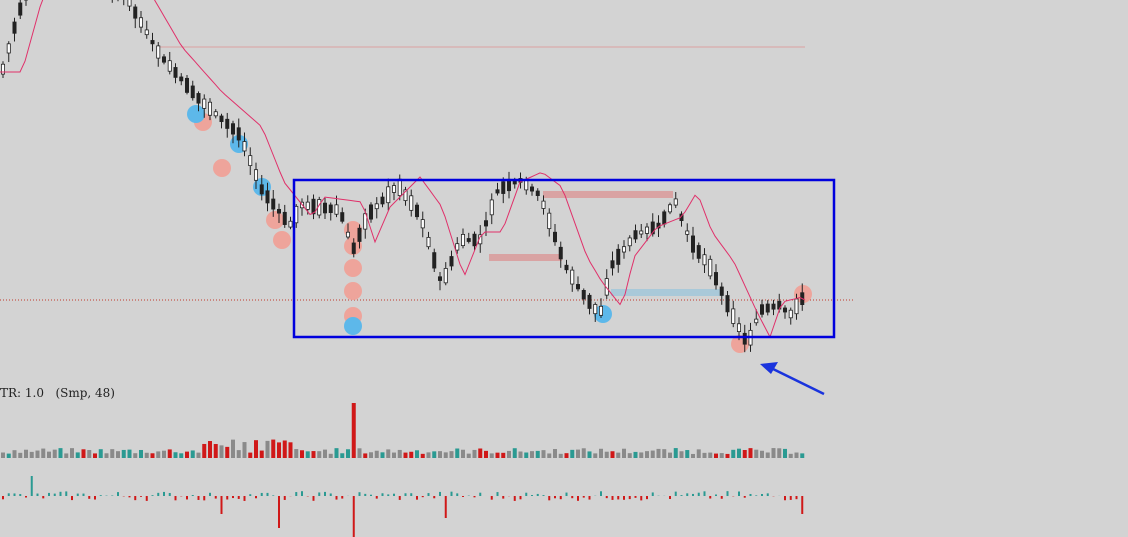  Describe the element at coordinates (797, 381) in the screenshot. I see `arrow-shaft` at that location.